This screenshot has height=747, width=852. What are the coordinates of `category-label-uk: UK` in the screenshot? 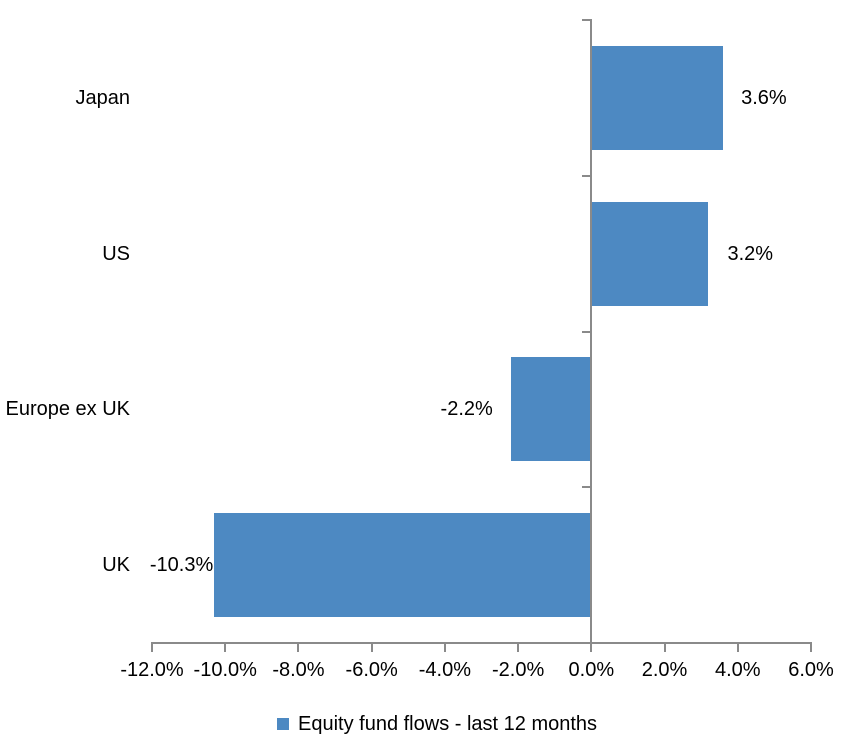 It's located at (116, 565).